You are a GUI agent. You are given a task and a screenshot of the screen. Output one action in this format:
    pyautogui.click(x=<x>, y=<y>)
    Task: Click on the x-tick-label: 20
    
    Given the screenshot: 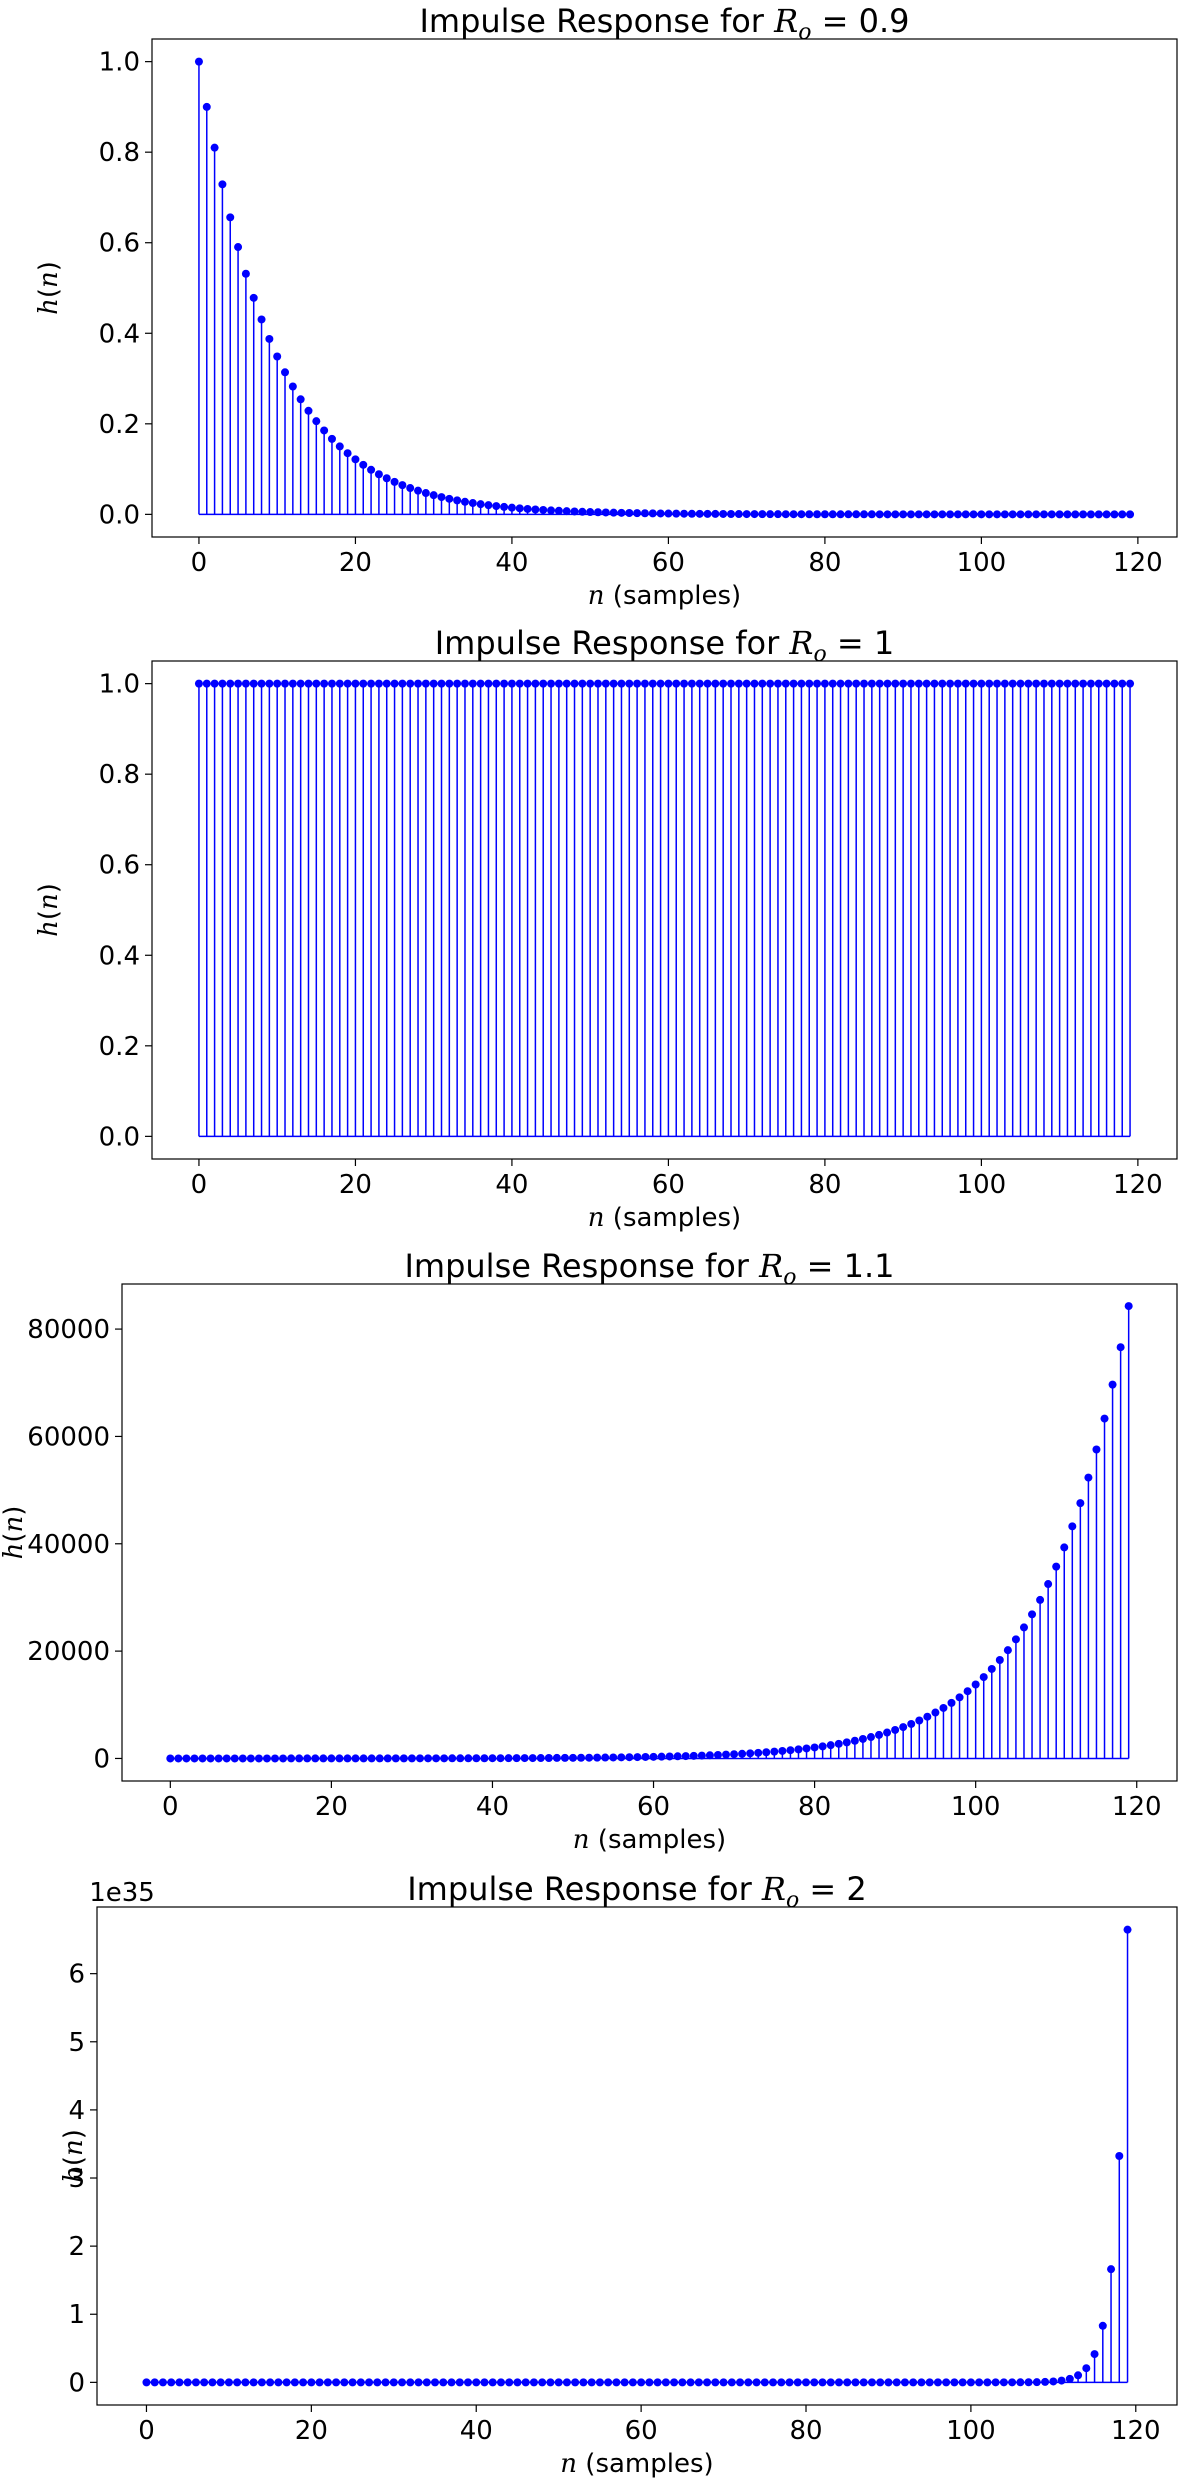 What is the action you would take?
    pyautogui.click(x=331, y=1807)
    